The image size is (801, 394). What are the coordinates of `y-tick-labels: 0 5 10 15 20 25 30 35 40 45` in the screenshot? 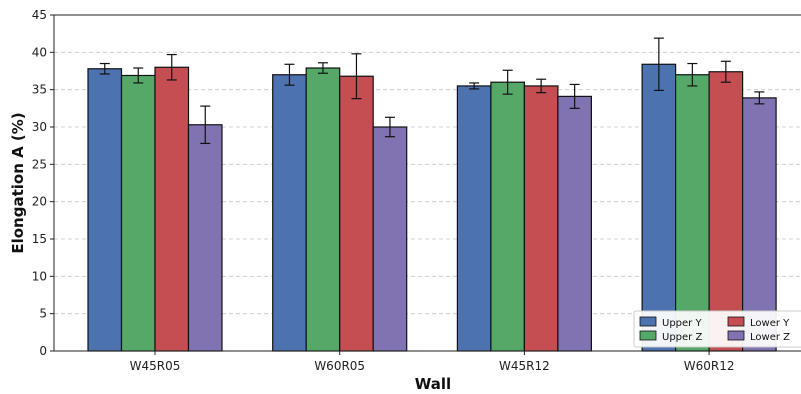 It's located at (39, 183).